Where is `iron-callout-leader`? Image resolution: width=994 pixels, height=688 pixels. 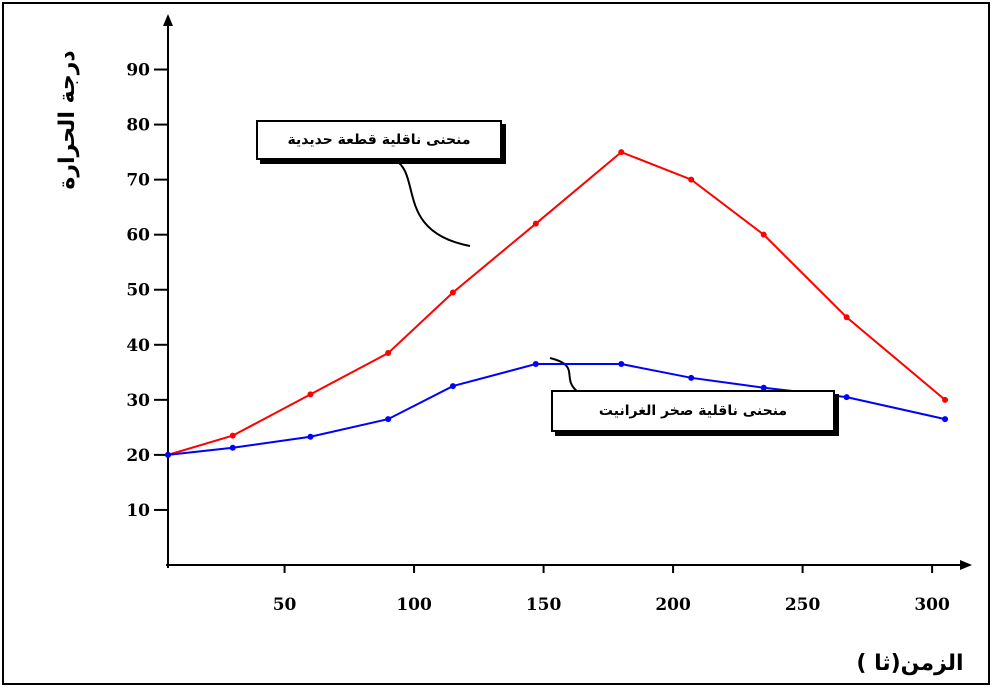 iron-callout-leader is located at coordinates (432, 203).